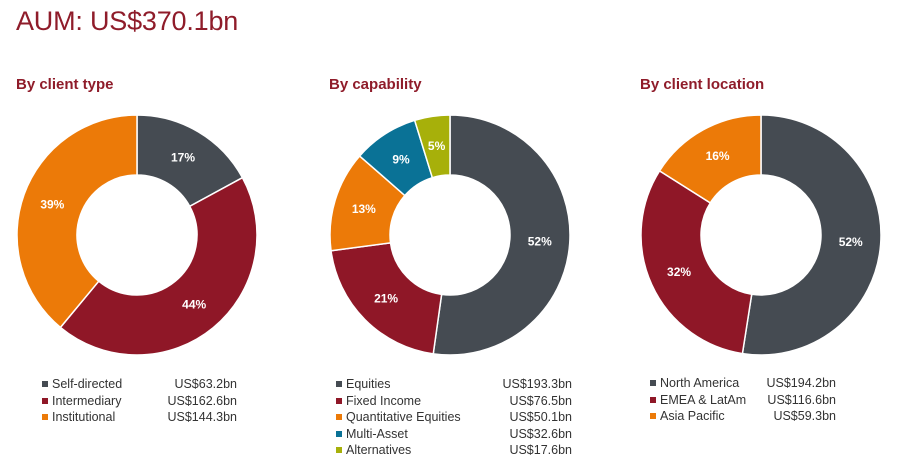 The width and height of the screenshot is (911, 472). I want to click on donut-chart-client-type: 17% 44% 39%, so click(137, 235).